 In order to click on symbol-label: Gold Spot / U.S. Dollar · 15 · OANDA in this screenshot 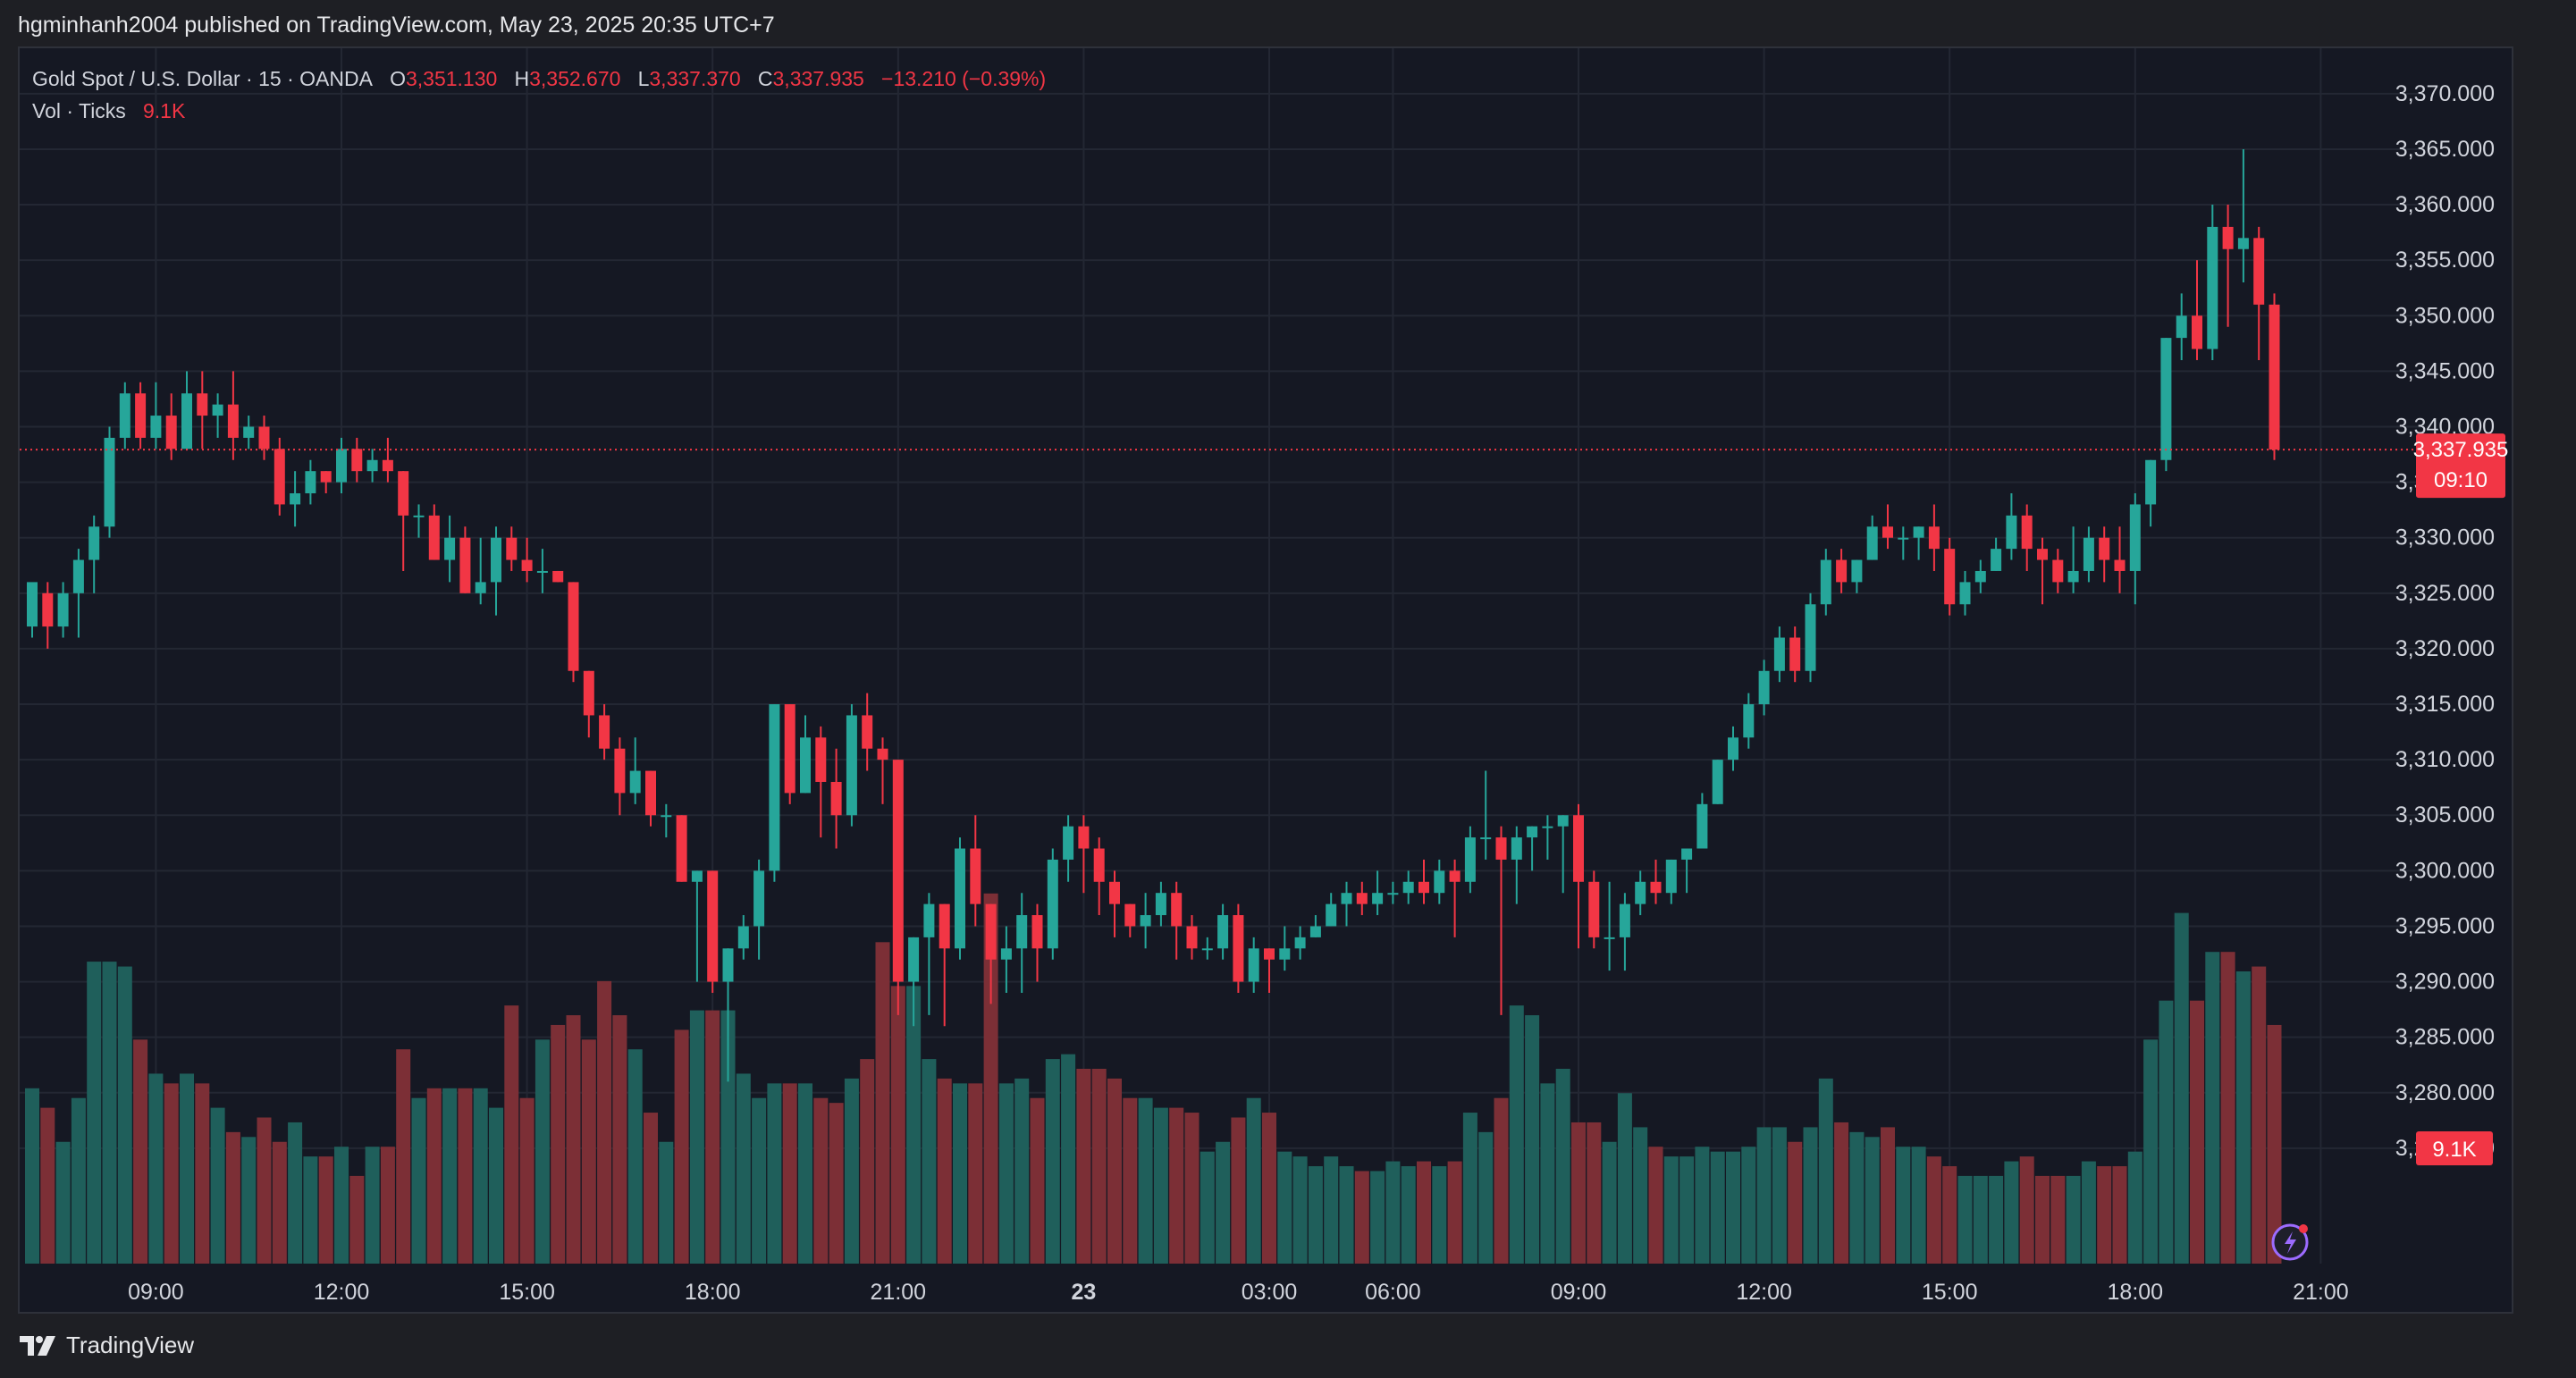, I will do `click(203, 78)`.